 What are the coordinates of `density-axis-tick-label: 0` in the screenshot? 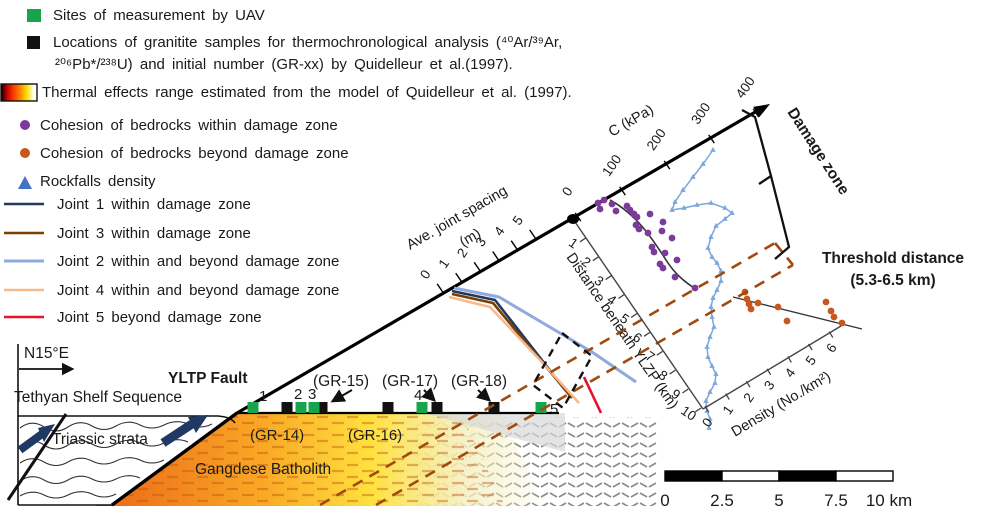 It's located at (707, 422).